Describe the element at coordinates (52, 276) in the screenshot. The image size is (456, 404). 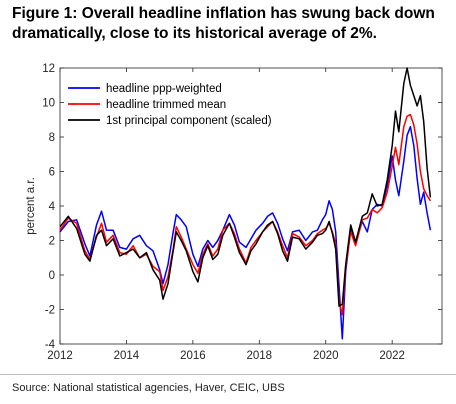
I see `y-tick-label: 0` at that location.